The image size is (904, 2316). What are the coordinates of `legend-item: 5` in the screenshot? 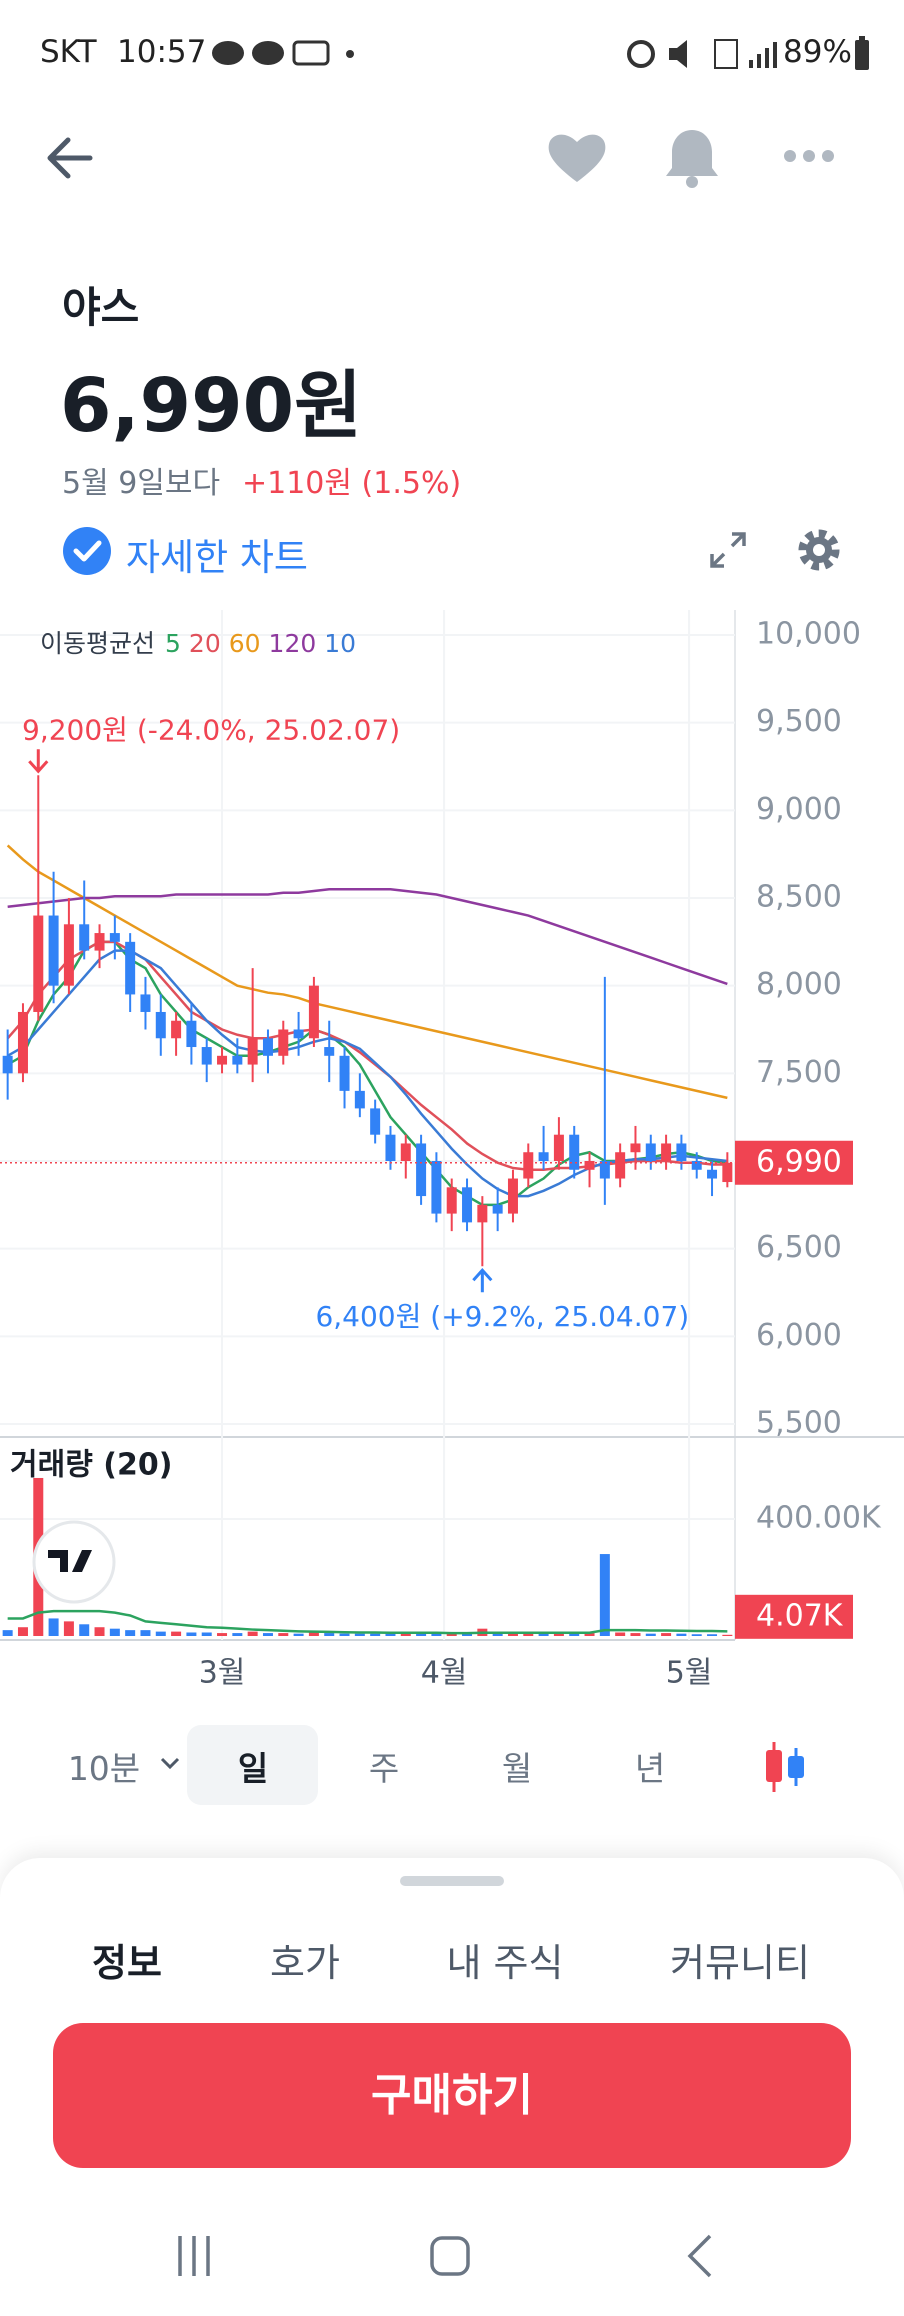 It's located at (173, 643).